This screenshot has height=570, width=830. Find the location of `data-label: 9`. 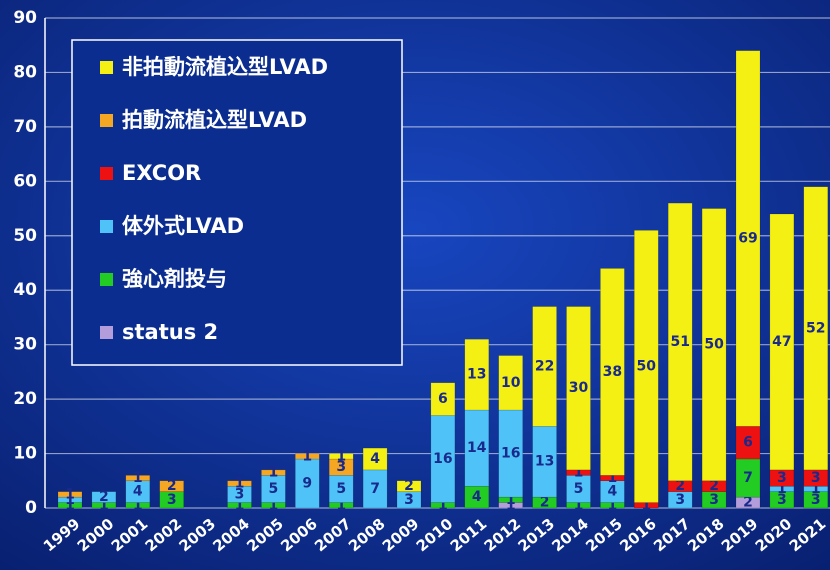

data-label: 9 is located at coordinates (307, 484).